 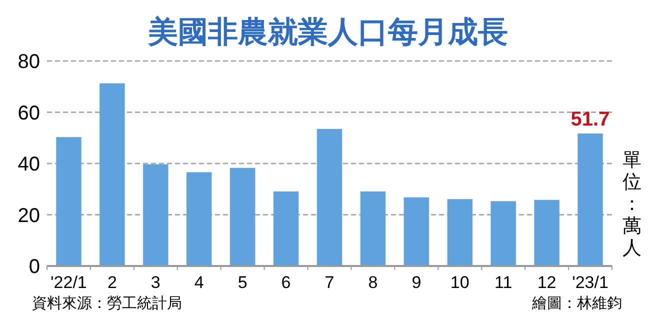 What do you see at coordinates (327, 32) in the screenshot?
I see `chart-title: 美國非農就業人口每月成長` at bounding box center [327, 32].